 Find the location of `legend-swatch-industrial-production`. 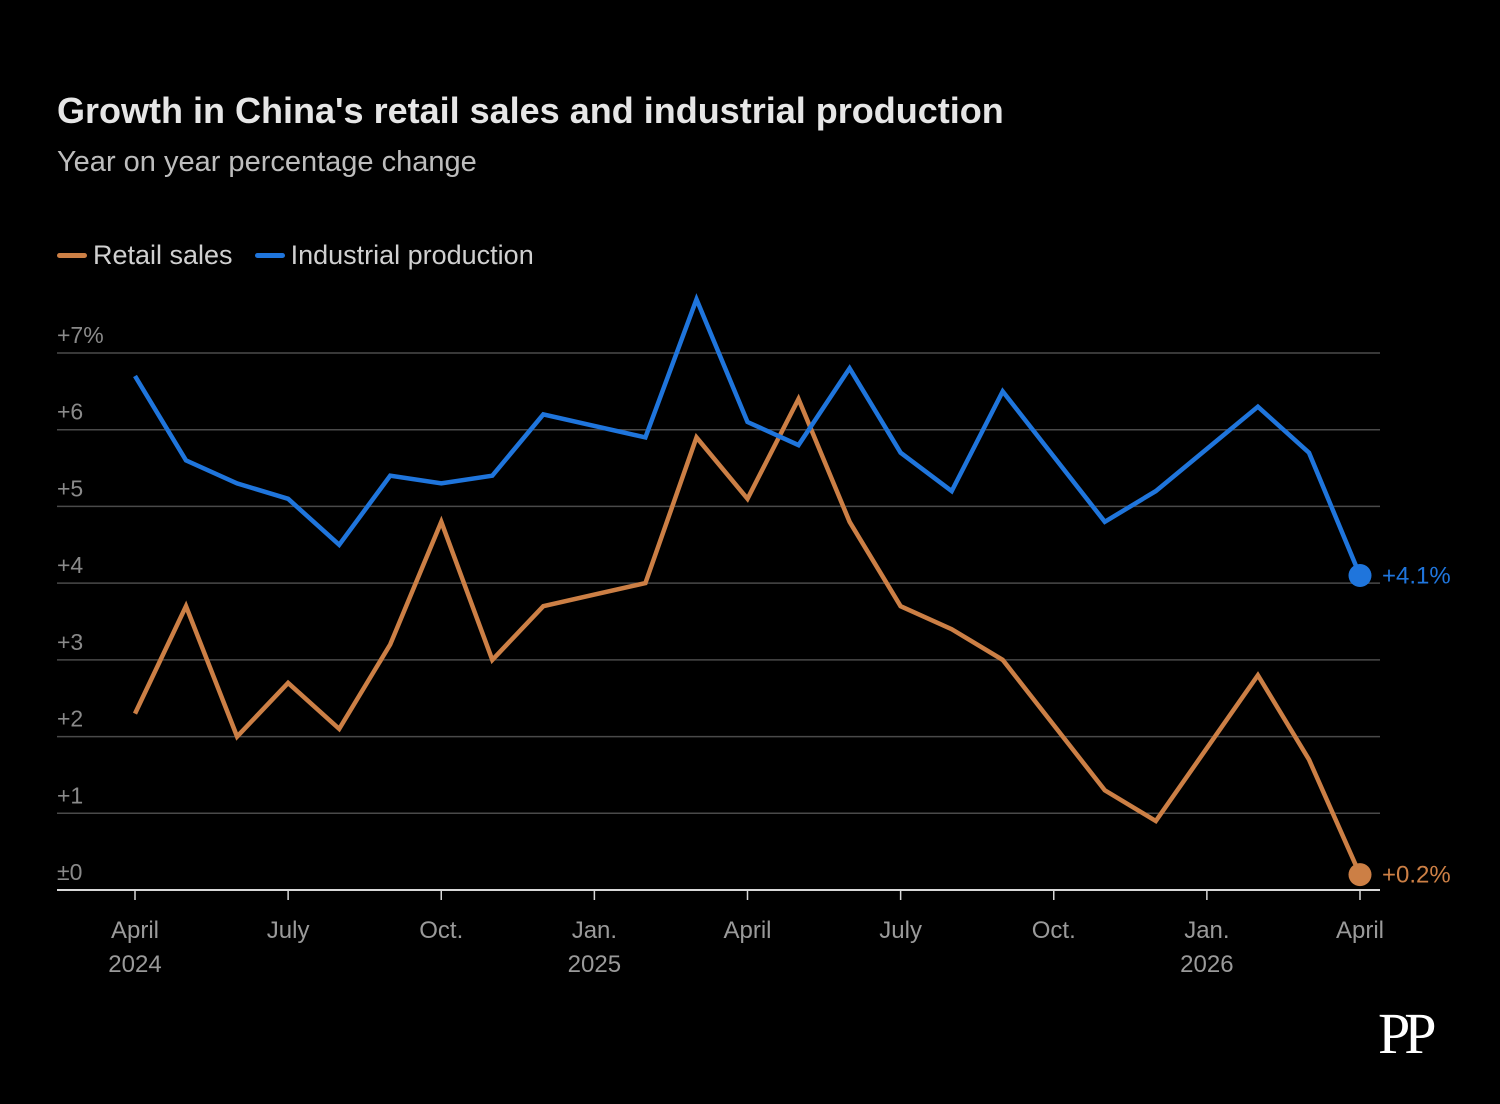

legend-swatch-industrial-production is located at coordinates (269, 255).